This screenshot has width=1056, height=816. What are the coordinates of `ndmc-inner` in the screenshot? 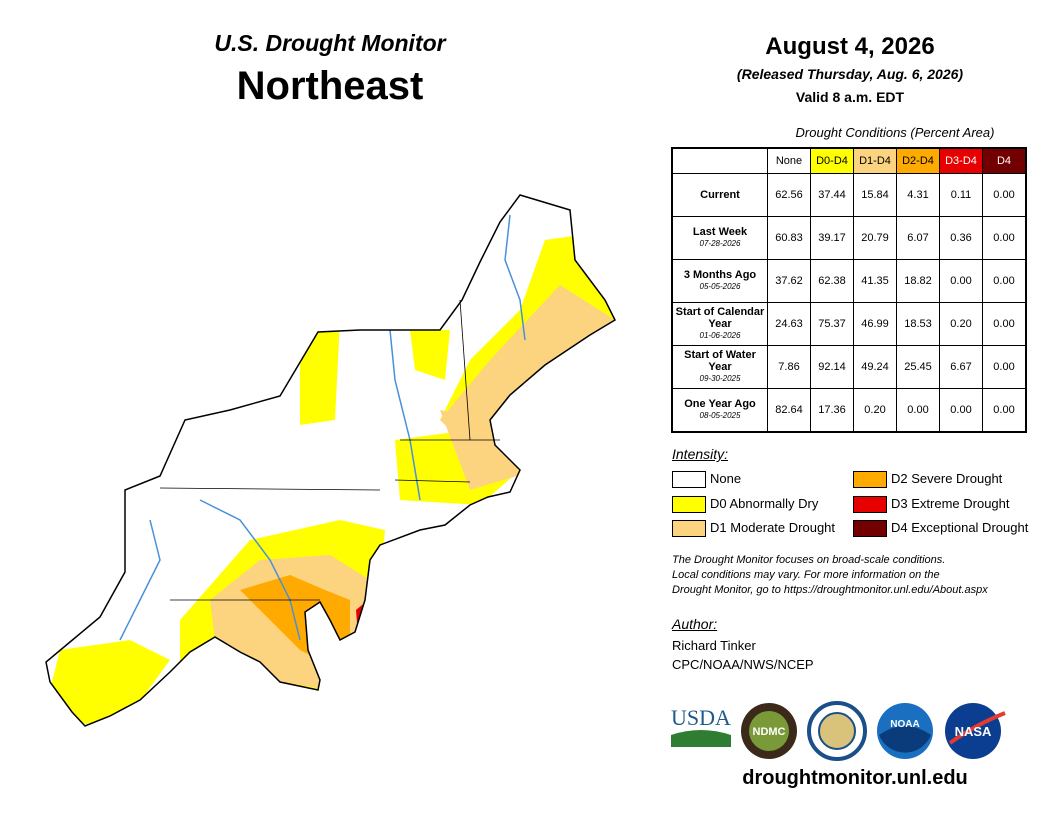 It's located at (769, 731).